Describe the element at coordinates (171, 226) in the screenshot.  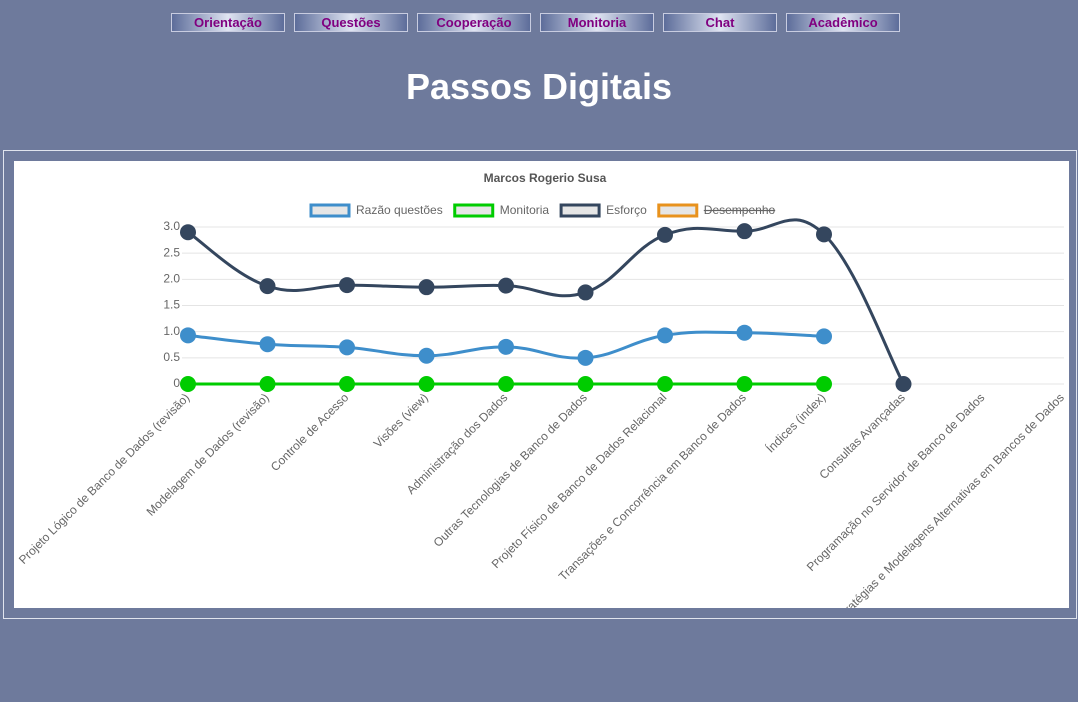
I see `y-tick-label: 3.0` at that location.